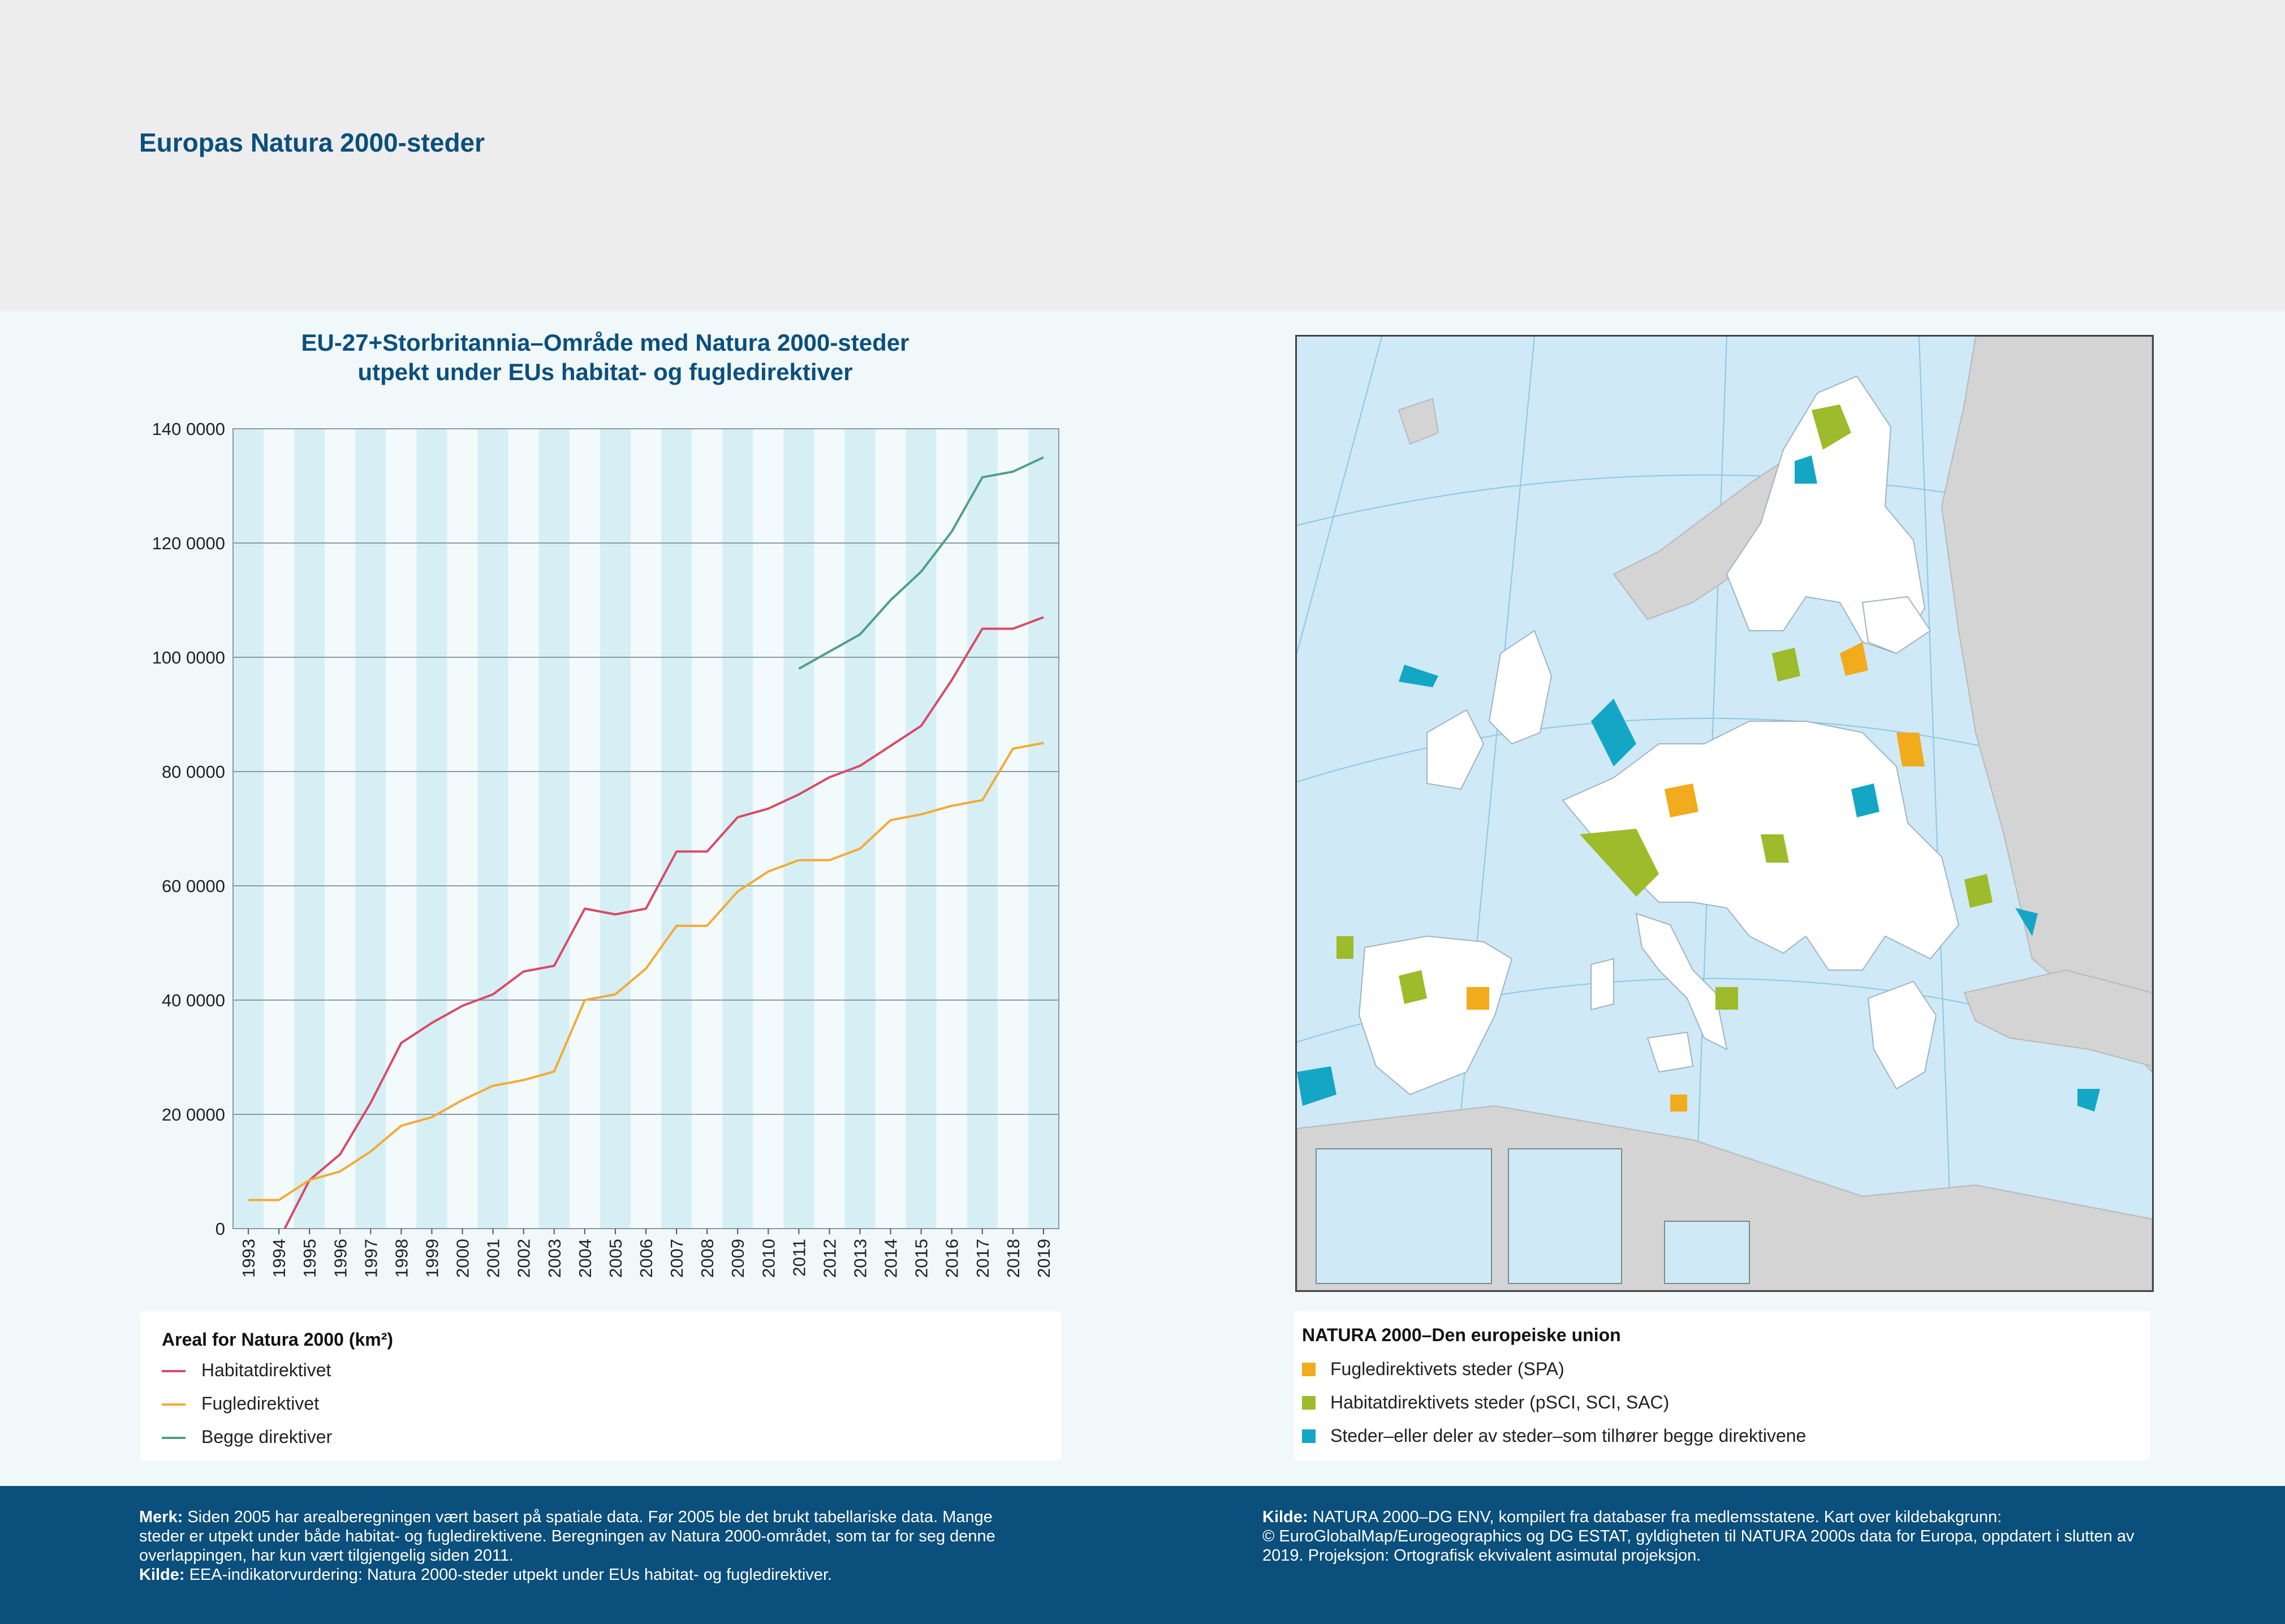 Image resolution: width=2285 pixels, height=1624 pixels. Describe the element at coordinates (554, 1258) in the screenshot. I see `x-tick-label: 2003` at that location.